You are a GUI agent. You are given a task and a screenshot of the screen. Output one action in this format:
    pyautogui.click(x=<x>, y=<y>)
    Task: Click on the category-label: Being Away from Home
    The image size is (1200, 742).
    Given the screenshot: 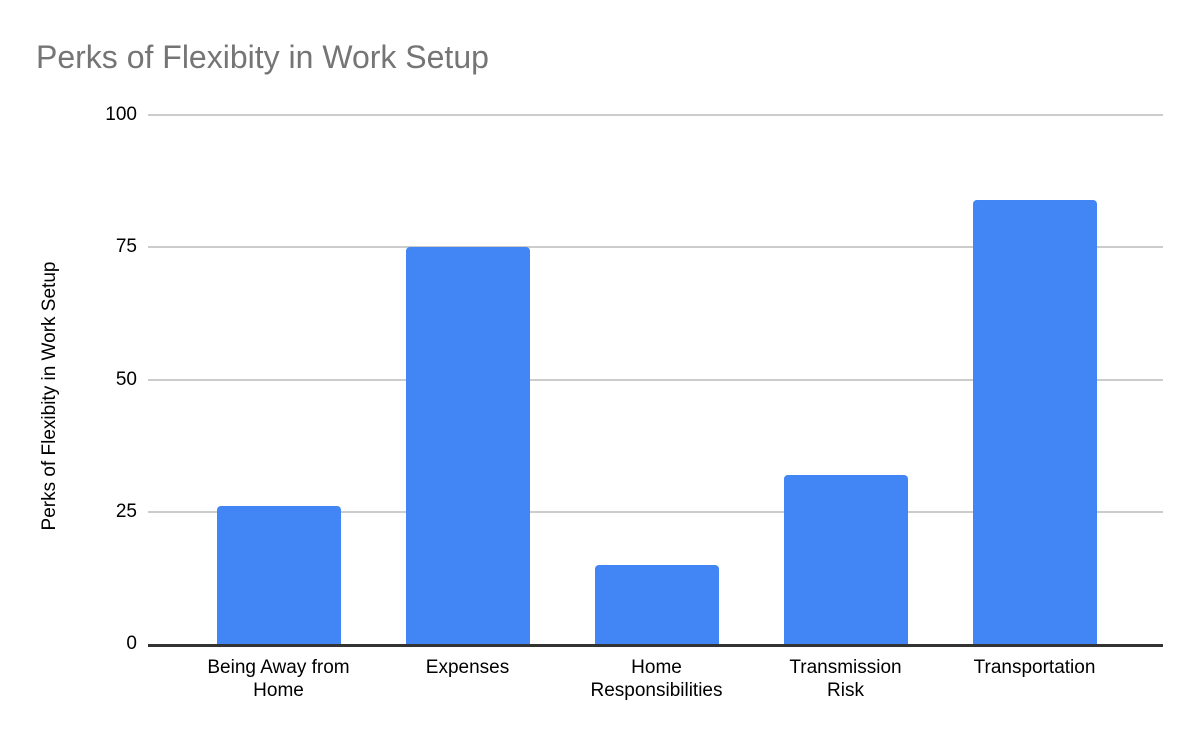 What is the action you would take?
    pyautogui.click(x=278, y=679)
    